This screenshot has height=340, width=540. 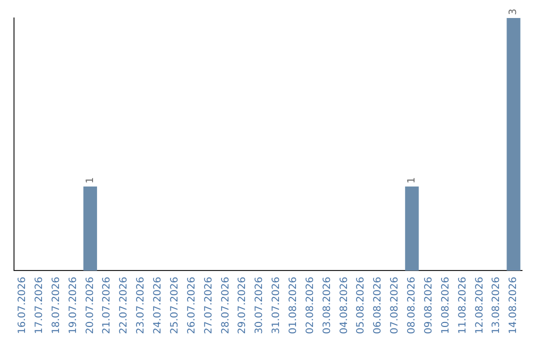 I want to click on x-tick-label: 12.08.2026, so click(x=480, y=305).